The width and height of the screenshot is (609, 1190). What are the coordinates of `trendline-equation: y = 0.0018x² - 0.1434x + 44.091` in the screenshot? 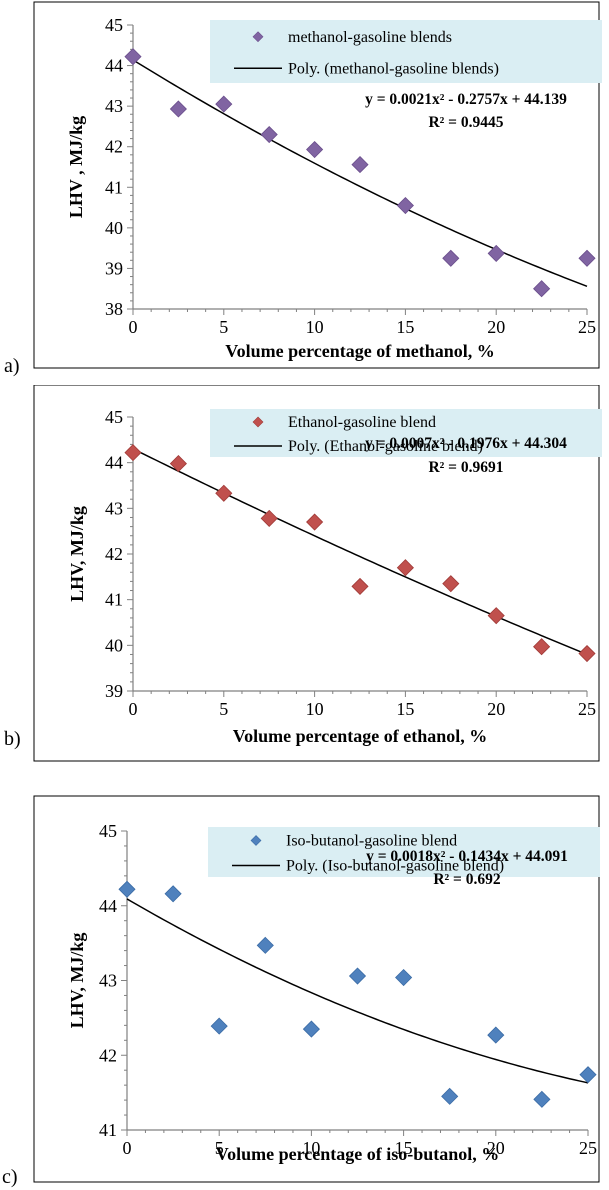 It's located at (467, 856).